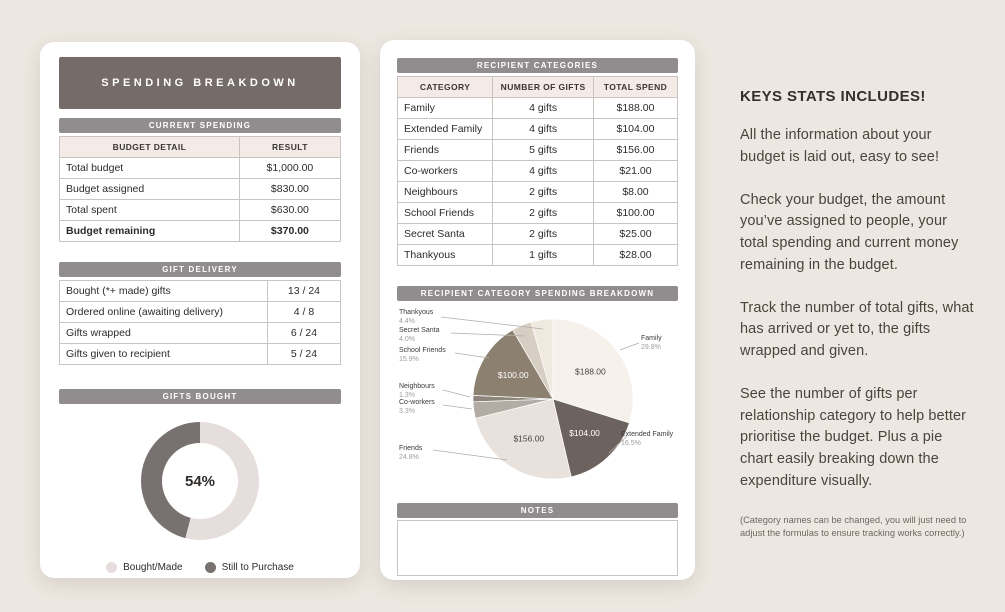 The width and height of the screenshot is (1005, 612). What do you see at coordinates (149, 147) in the screenshot?
I see `column-header-budget-detail: BUDGET DETAIL` at bounding box center [149, 147].